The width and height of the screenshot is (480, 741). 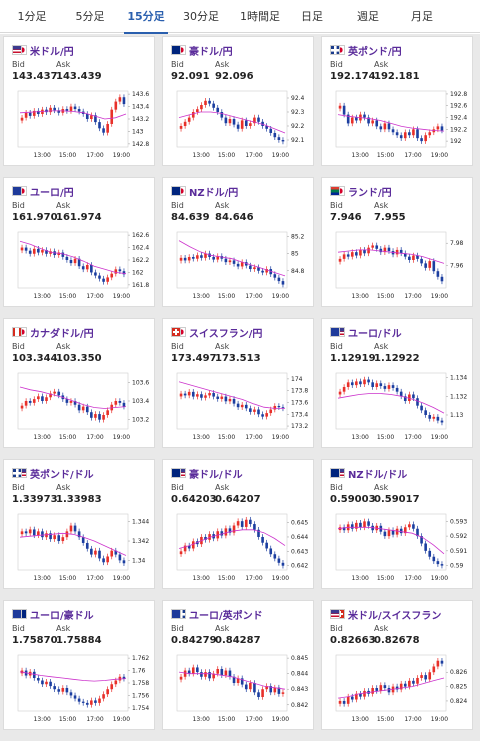 I want to click on candlestick-chart: 85.2 85 84.8 13:00 15:00 17:00 19:00, so click(x=239, y=267).